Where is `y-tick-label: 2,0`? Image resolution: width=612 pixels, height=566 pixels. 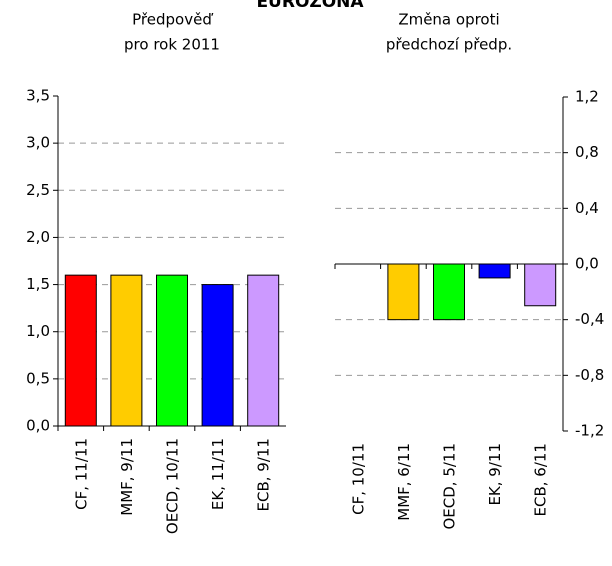
y-tick-label: 2,0 is located at coordinates (38, 237).